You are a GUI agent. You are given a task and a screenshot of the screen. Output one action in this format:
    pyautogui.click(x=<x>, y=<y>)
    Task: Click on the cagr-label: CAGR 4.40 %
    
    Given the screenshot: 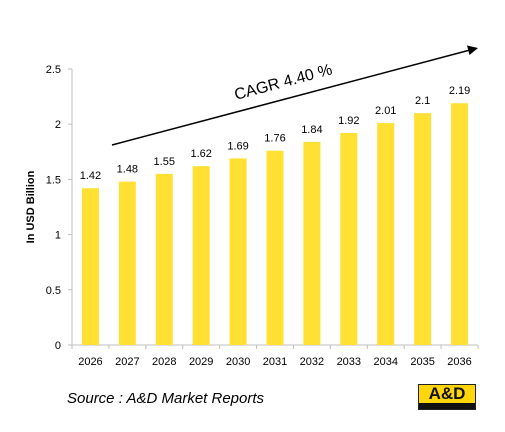 What is the action you would take?
    pyautogui.click(x=283, y=82)
    